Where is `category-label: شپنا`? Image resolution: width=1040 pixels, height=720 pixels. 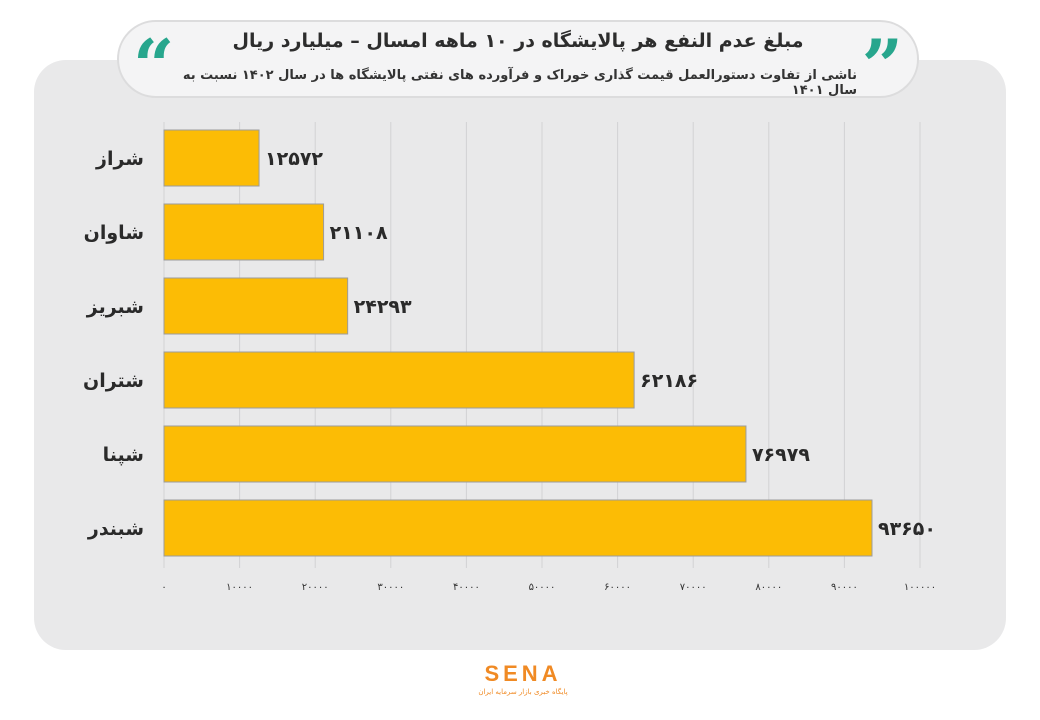 category-label: شپنا is located at coordinates (123, 455).